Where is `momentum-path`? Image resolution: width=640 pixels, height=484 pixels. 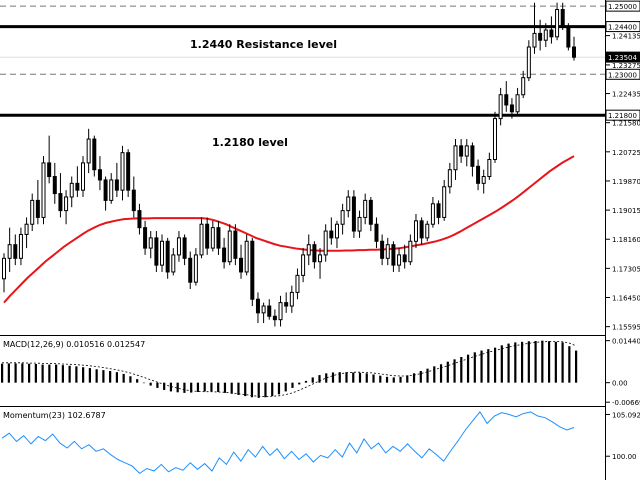 momentum-path is located at coordinates (288, 443).